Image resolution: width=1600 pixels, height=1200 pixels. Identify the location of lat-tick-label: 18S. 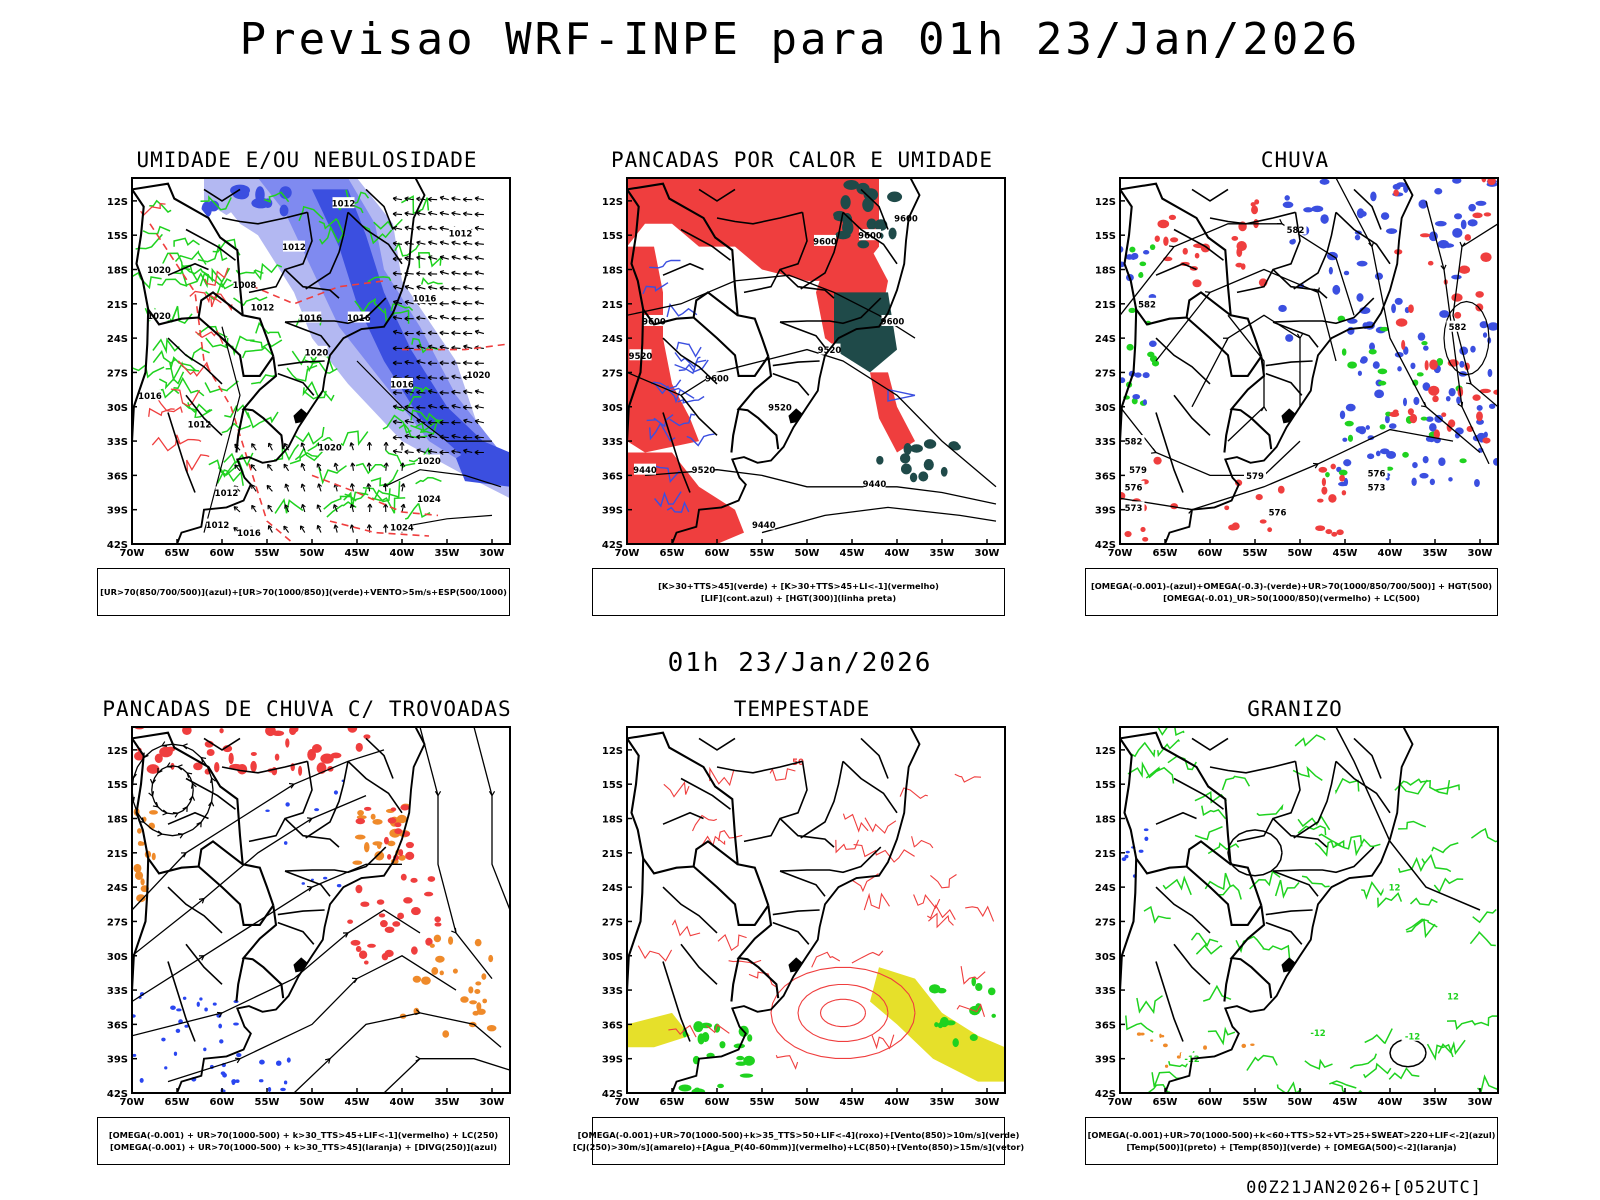
(1105, 271).